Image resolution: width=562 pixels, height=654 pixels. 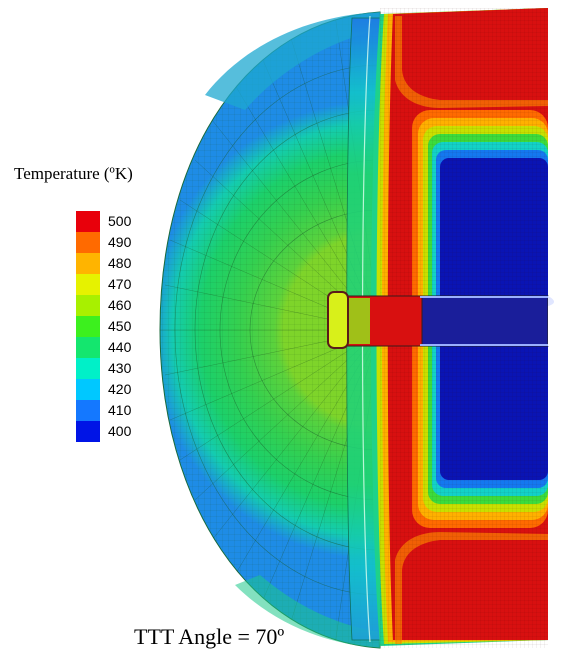 What do you see at coordinates (120, 431) in the screenshot?
I see `legend-label: 400` at bounding box center [120, 431].